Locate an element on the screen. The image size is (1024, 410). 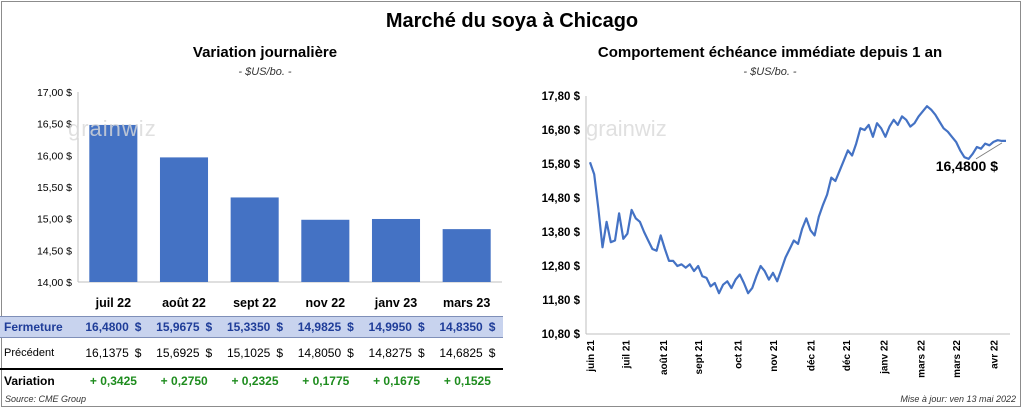
variation-cell: + 0,1525 is located at coordinates (467, 381).